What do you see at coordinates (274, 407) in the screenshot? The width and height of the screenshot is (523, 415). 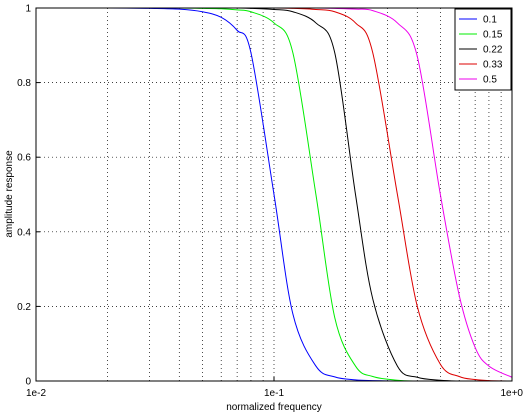 I see `x-axis-label: normalized frequency` at bounding box center [274, 407].